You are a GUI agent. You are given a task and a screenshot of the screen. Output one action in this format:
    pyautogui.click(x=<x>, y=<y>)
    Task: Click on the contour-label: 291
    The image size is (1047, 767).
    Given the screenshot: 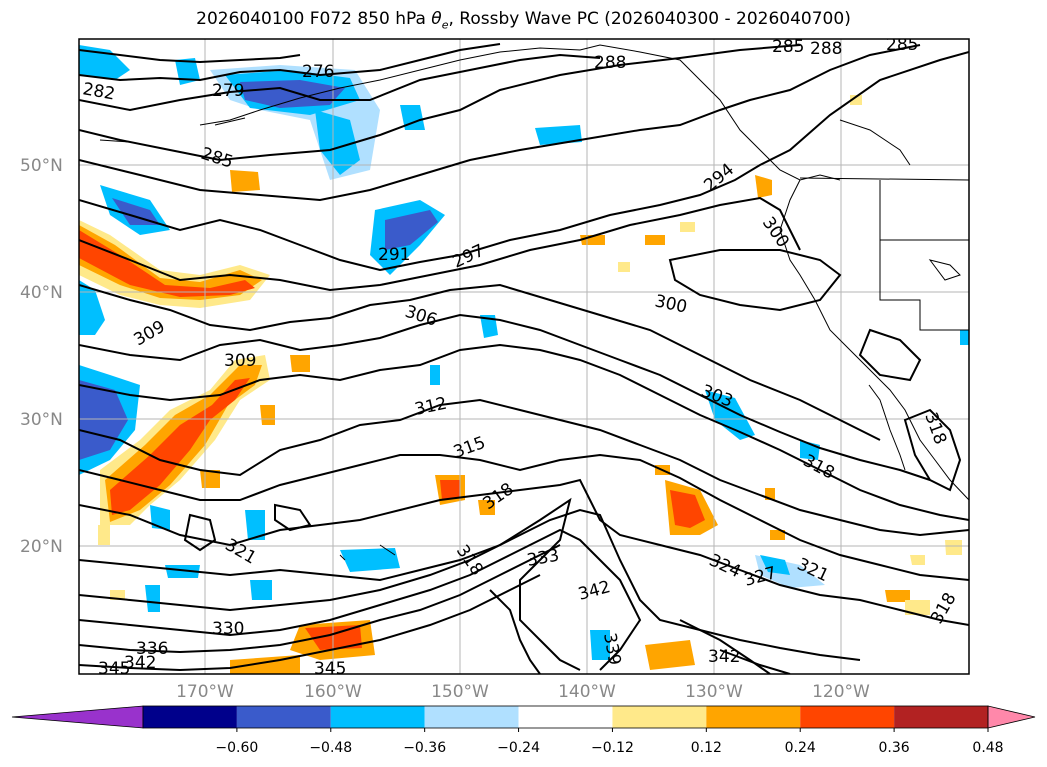 What is the action you would take?
    pyautogui.click(x=394, y=255)
    